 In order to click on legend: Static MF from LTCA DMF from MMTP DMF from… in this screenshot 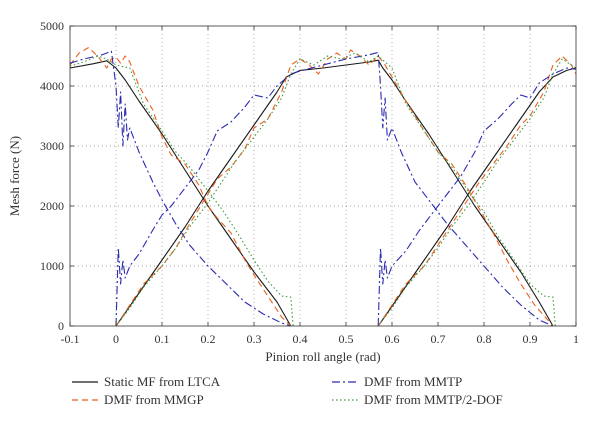, I will do `click(287, 390)`.